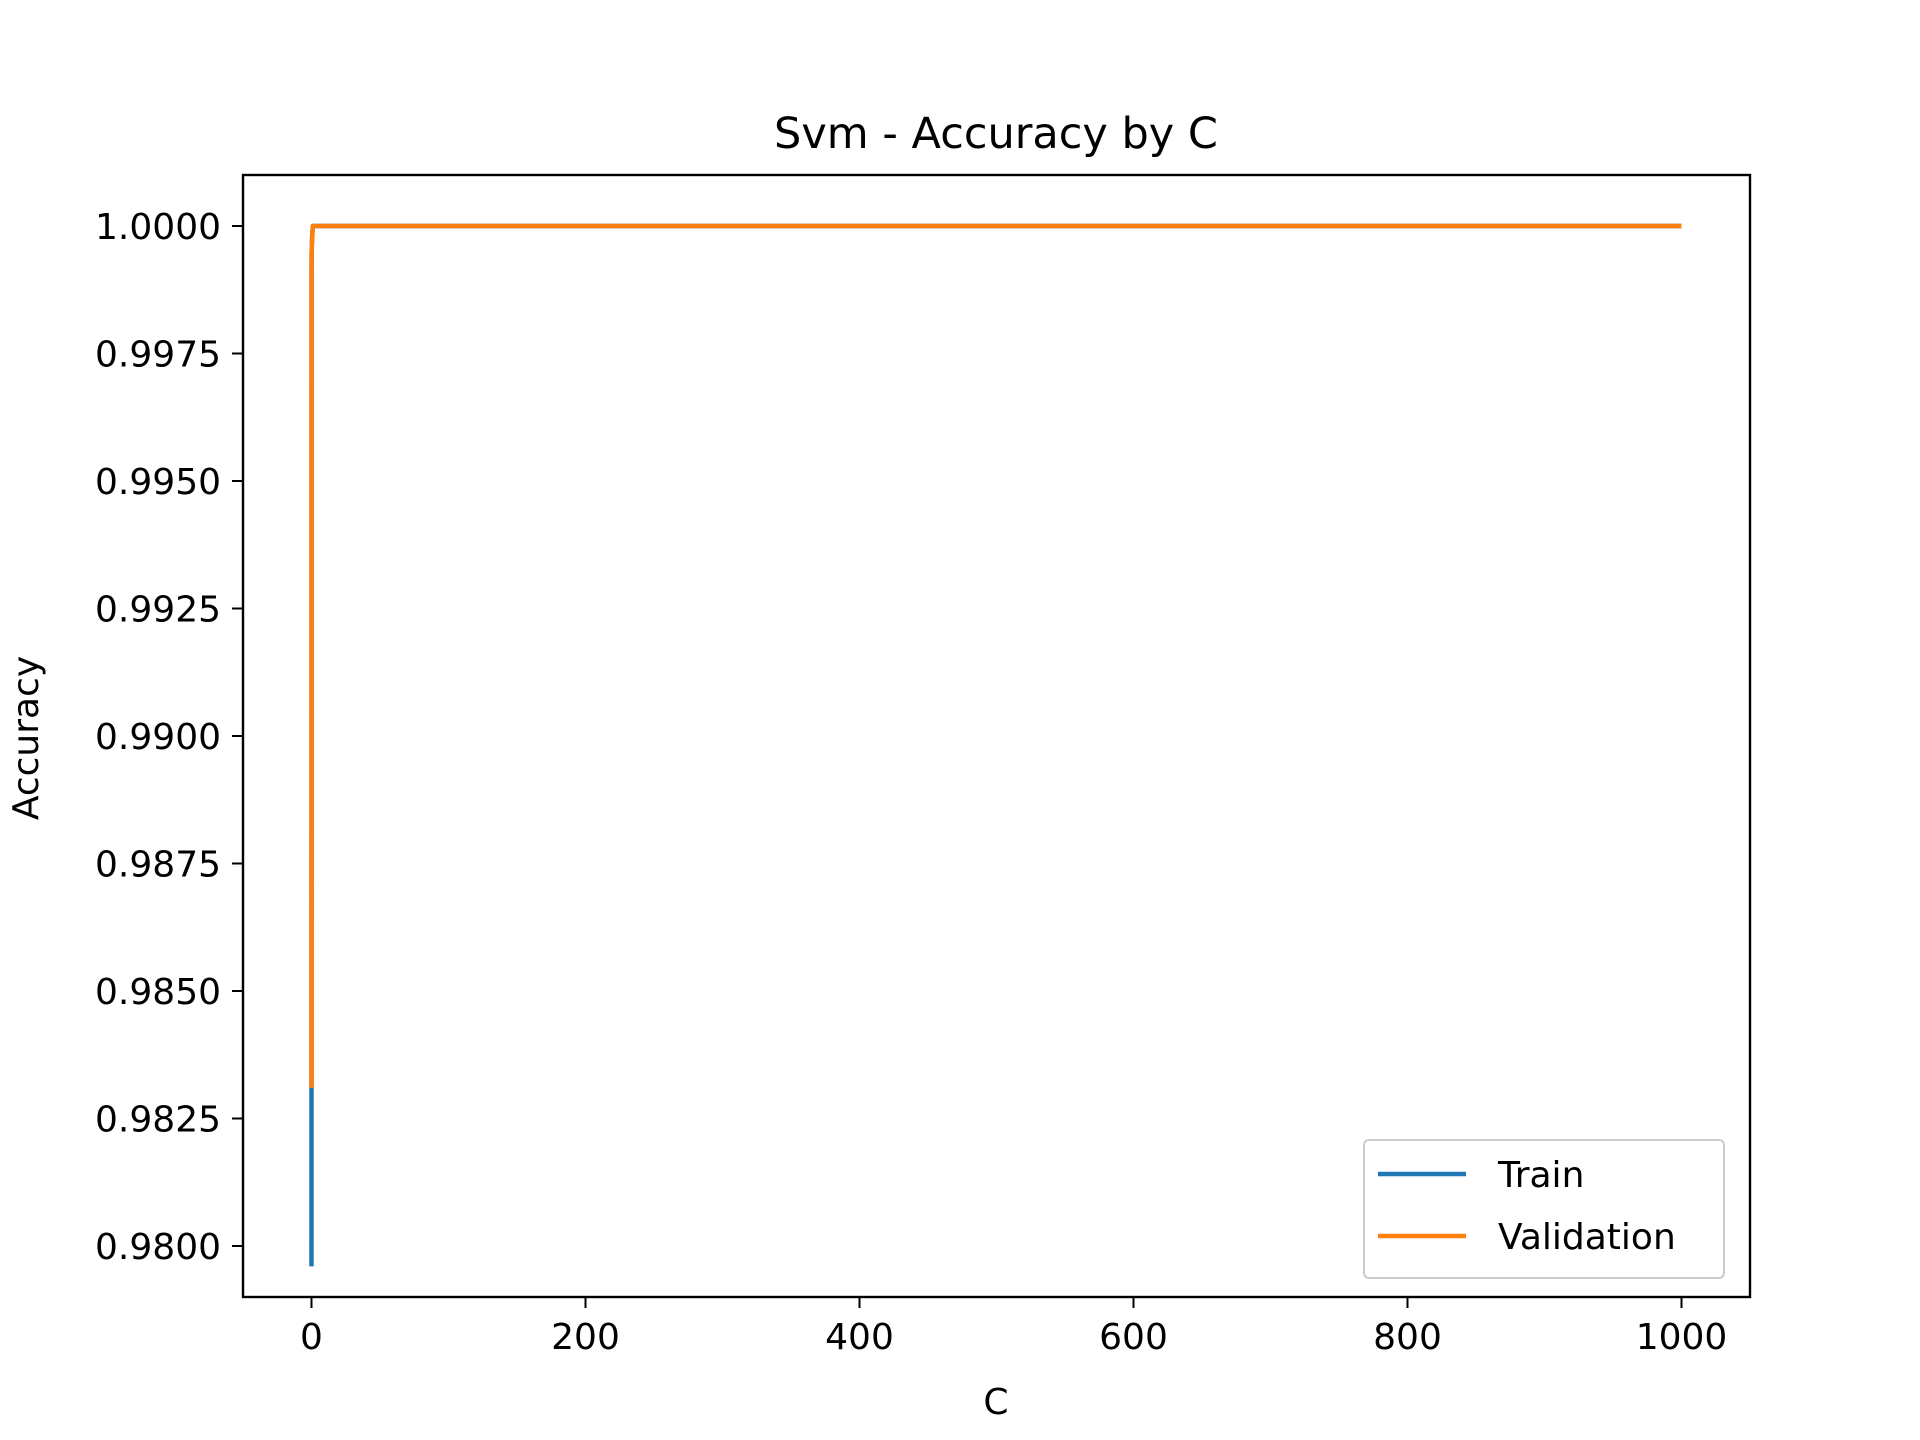  Describe the element at coordinates (26, 738) in the screenshot. I see `y-axis-label: Accuracy` at that location.